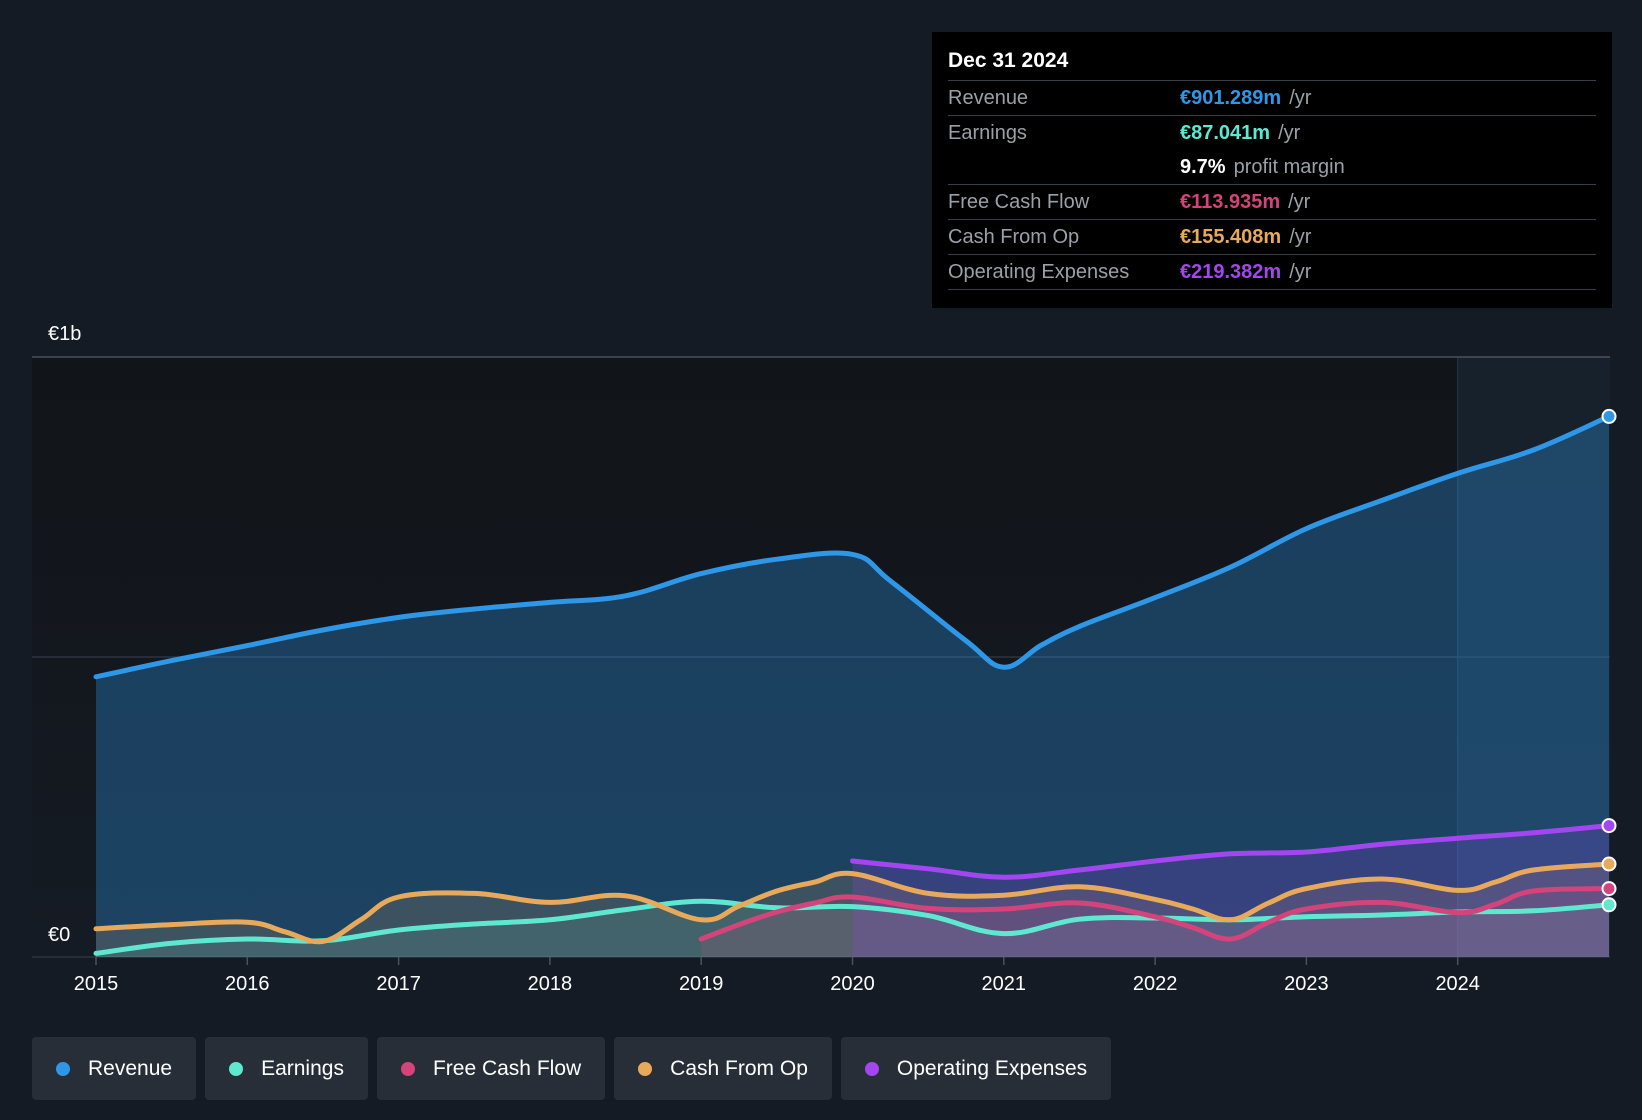 The width and height of the screenshot is (1642, 1120). What do you see at coordinates (398, 984) in the screenshot?
I see `x-tick-label: 2017` at bounding box center [398, 984].